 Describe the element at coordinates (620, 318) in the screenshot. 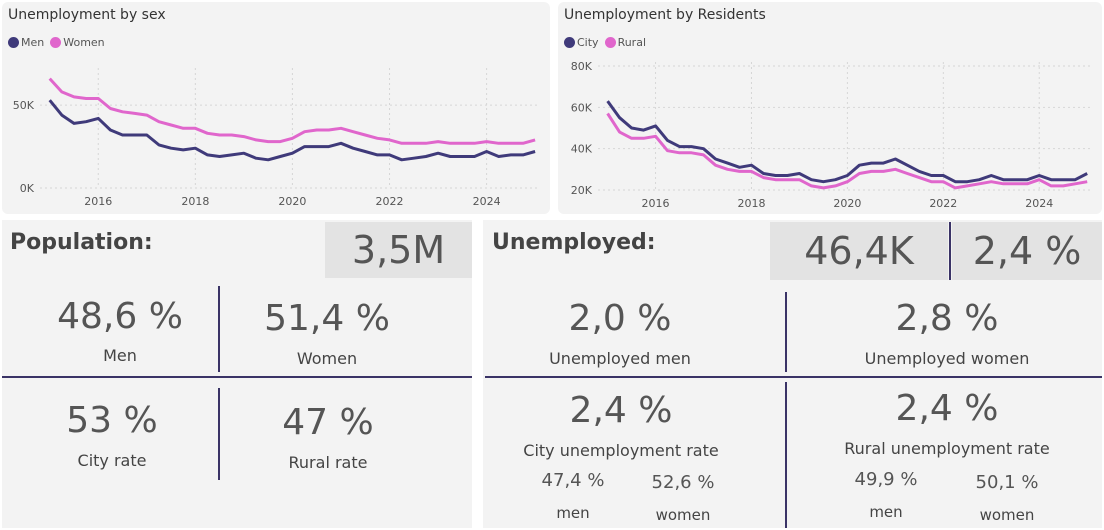

I see `unemployed-men-value: 2,0 %` at that location.